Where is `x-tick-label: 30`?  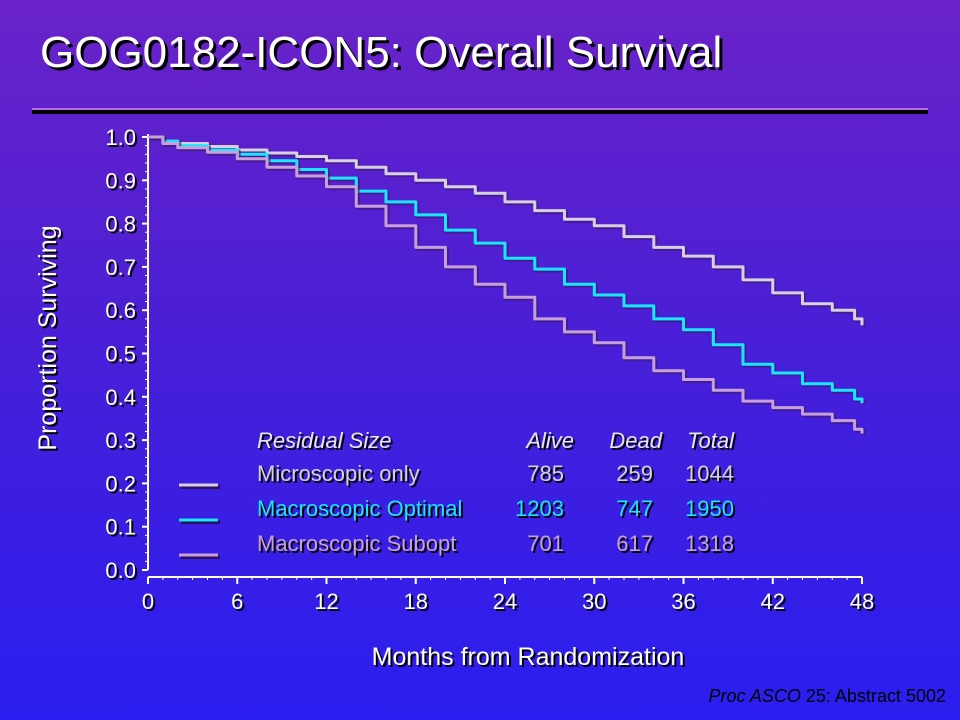
x-tick-label: 30 is located at coordinates (594, 601).